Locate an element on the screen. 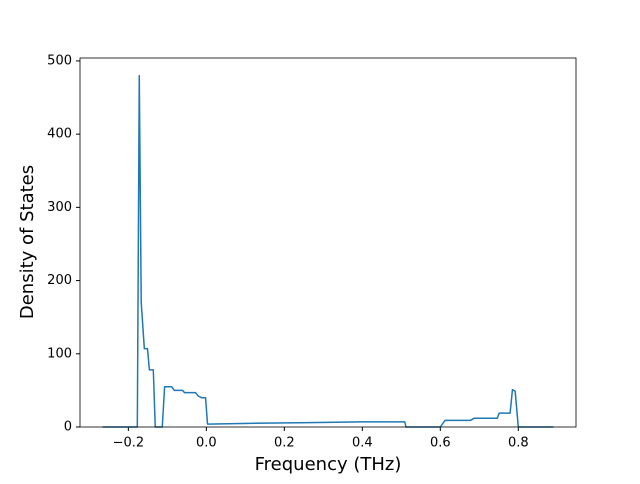 This screenshot has height=484, width=640. y-axis-label: Density of States is located at coordinates (27, 242).